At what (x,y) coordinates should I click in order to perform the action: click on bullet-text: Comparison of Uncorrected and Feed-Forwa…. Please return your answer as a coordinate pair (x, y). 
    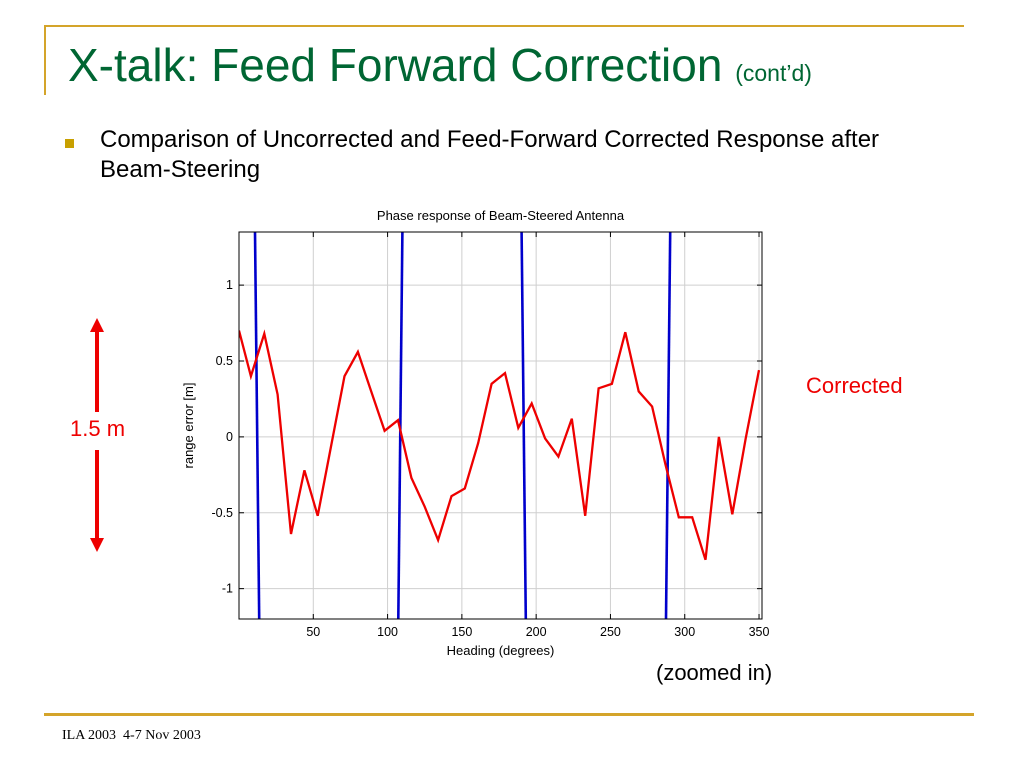
    Looking at the image, I should click on (490, 154).